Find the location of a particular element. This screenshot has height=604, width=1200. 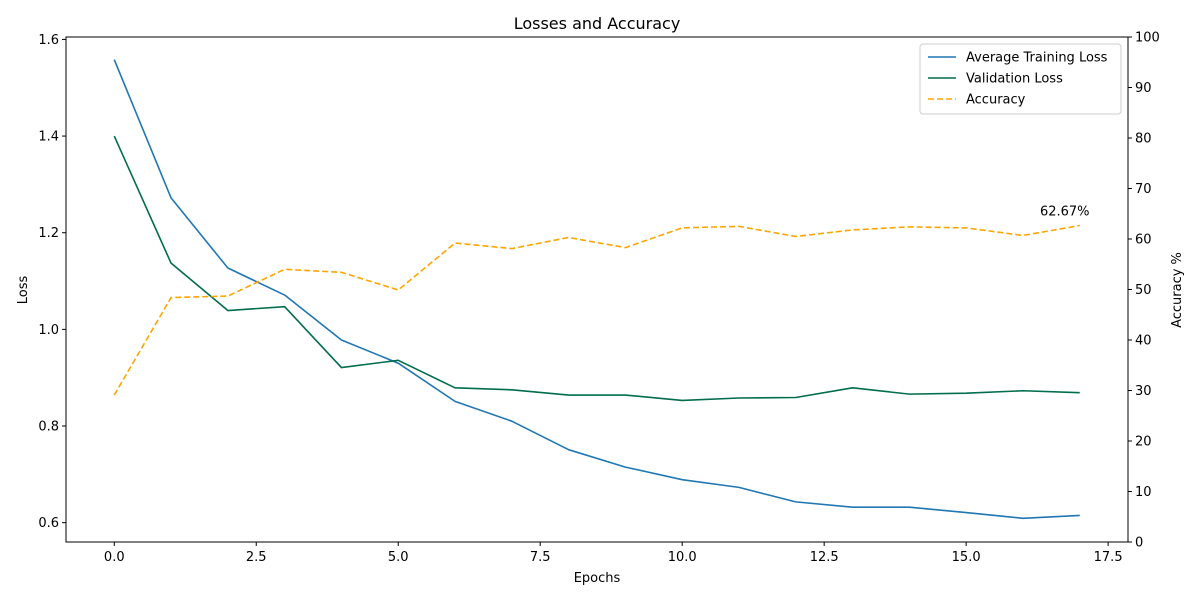

y-tick-label: 0.8 is located at coordinates (48, 427).